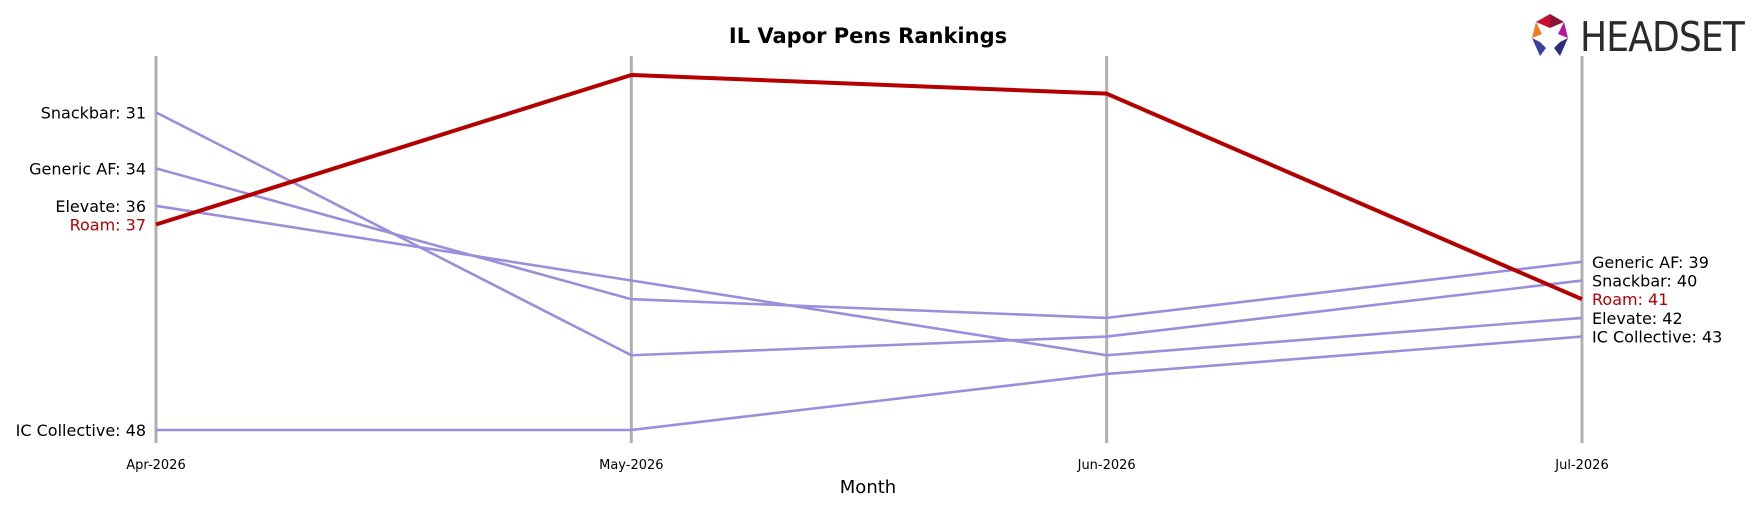 Image resolution: width=1764 pixels, height=506 pixels. I want to click on right-label-roam: Roam: 41, so click(1630, 299).